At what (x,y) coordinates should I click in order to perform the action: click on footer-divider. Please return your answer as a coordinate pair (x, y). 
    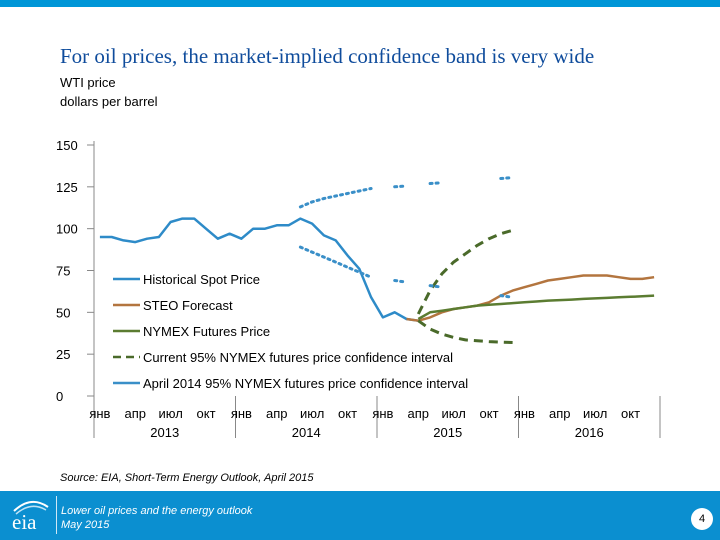
    Looking at the image, I should click on (56, 515).